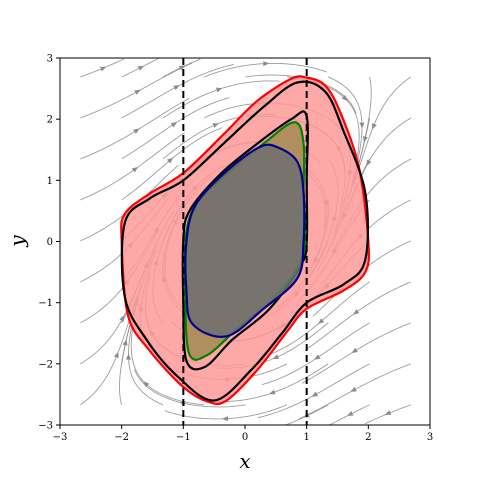 The width and height of the screenshot is (478, 478). Describe the element at coordinates (50, 59) in the screenshot. I see `y-tick-label: 3` at that location.